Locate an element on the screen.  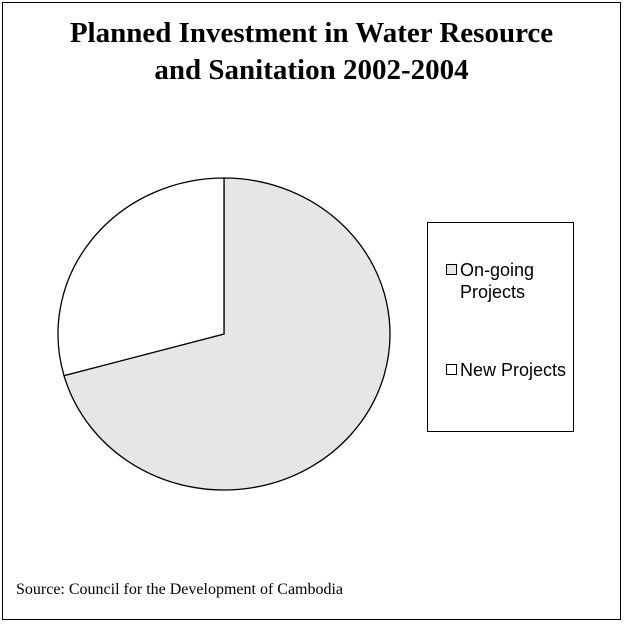
legend-label-on-going: On-going Projects is located at coordinates (497, 281).